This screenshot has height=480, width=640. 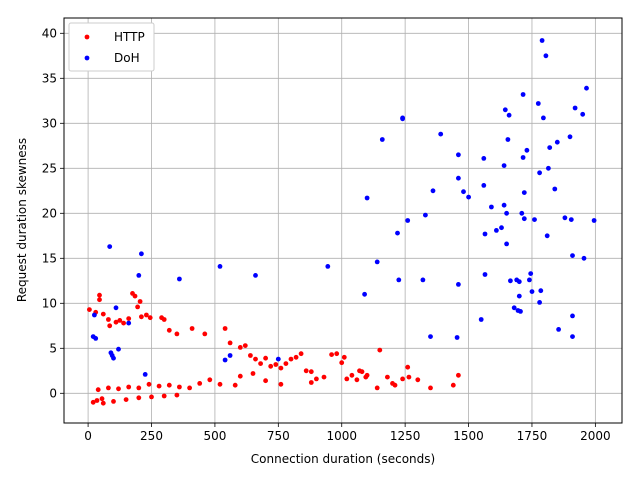 I want to click on x-tick-label: 1500, so click(x=468, y=436).